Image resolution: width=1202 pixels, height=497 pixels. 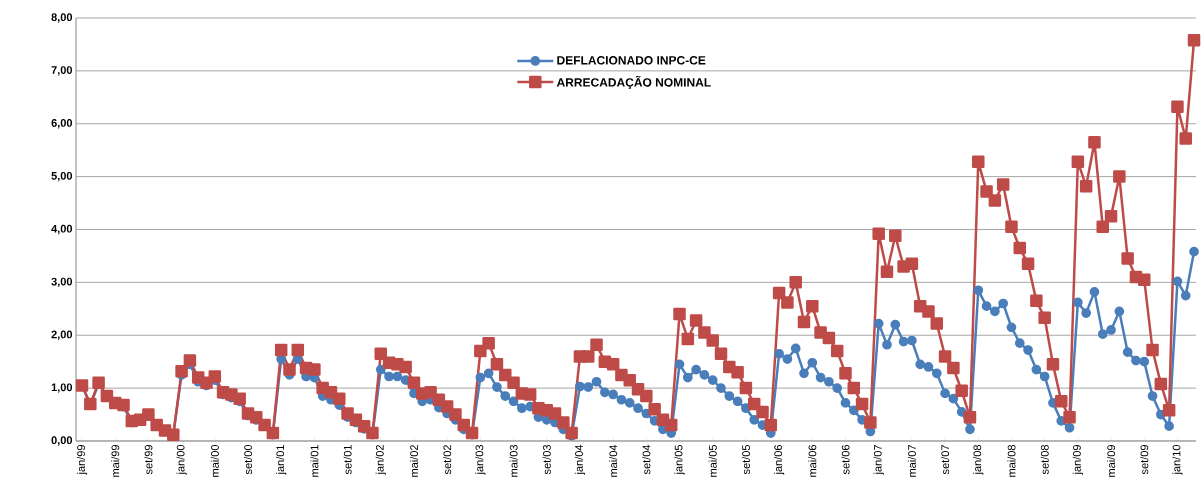 I want to click on y-tick-label: 8,00, so click(x=62, y=18).